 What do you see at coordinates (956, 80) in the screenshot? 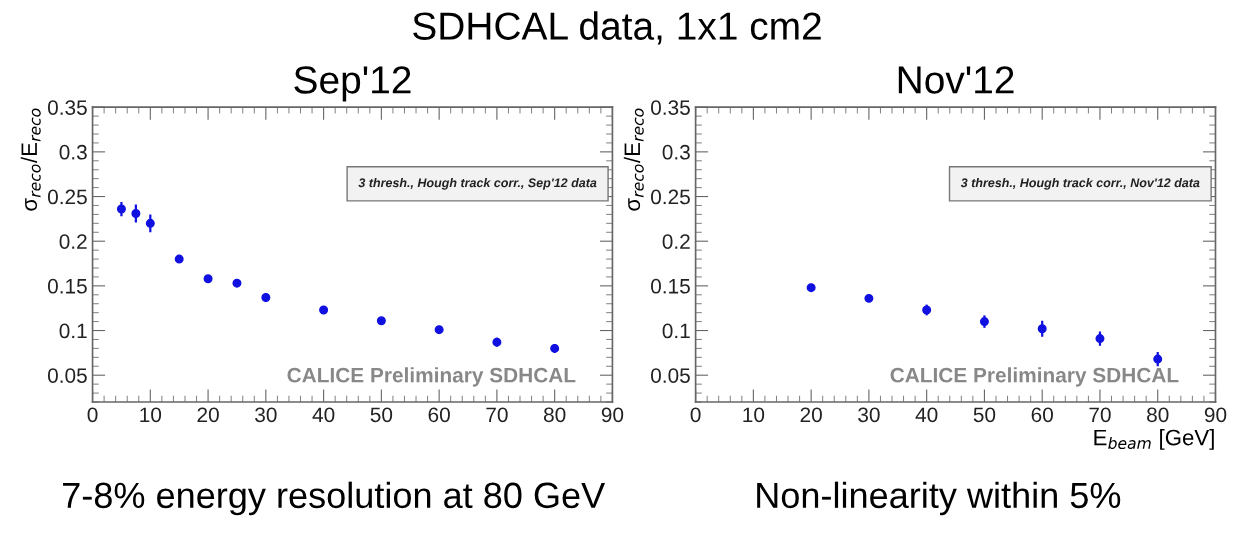
I see `chart-title: Nov'12` at bounding box center [956, 80].